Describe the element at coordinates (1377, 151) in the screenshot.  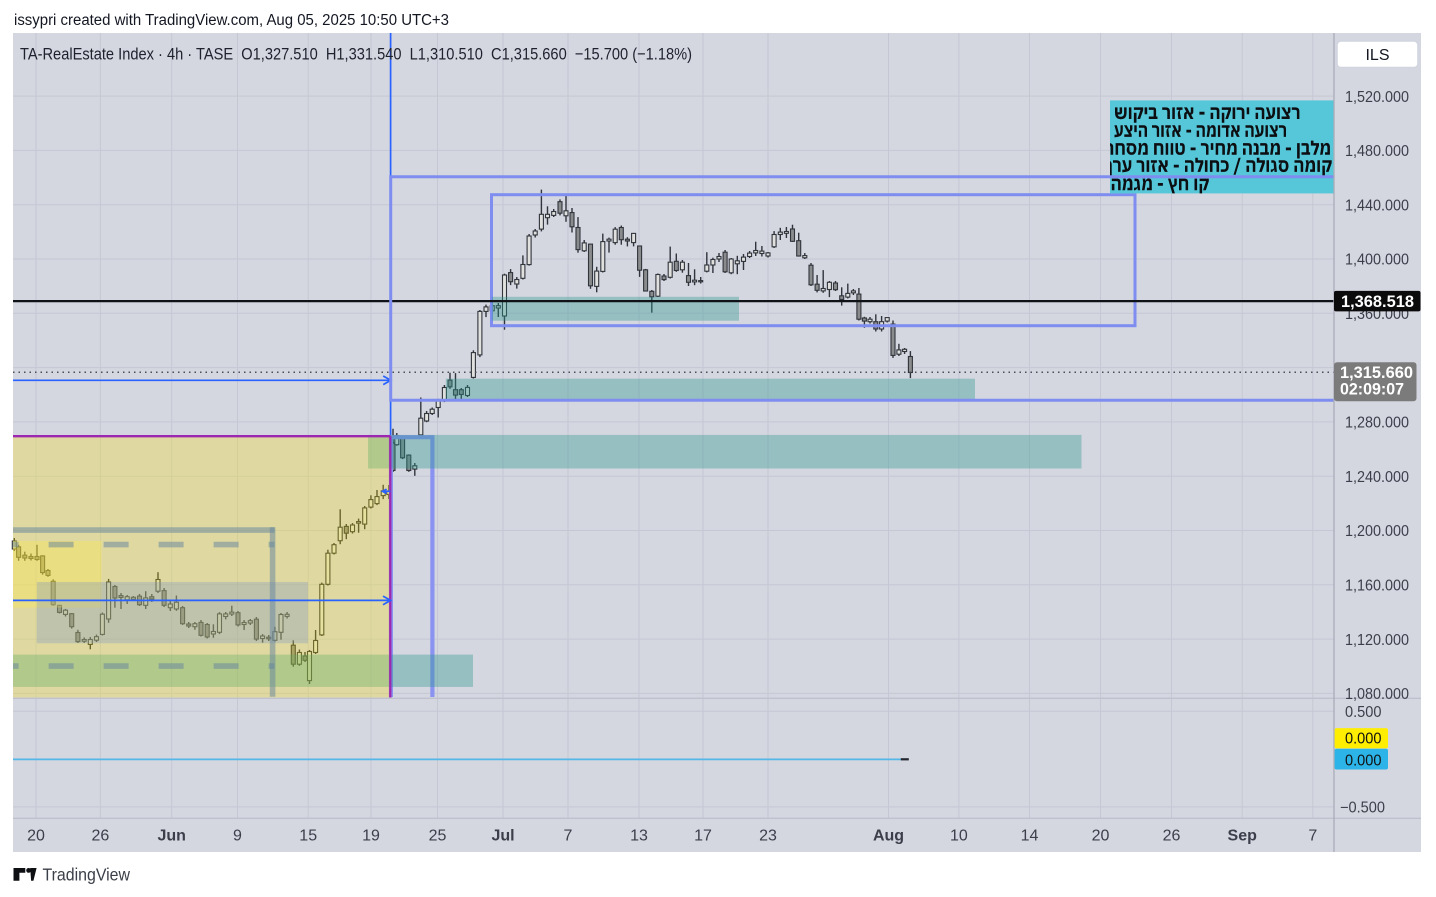
I see `svg-text: 1,480.000` at that location.